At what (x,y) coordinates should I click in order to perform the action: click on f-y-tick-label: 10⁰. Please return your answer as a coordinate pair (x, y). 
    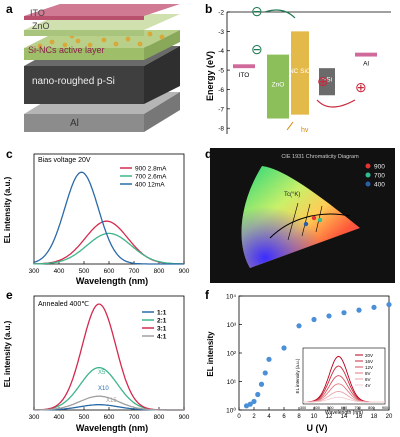
    Looking at the image, I should click on (231, 411).